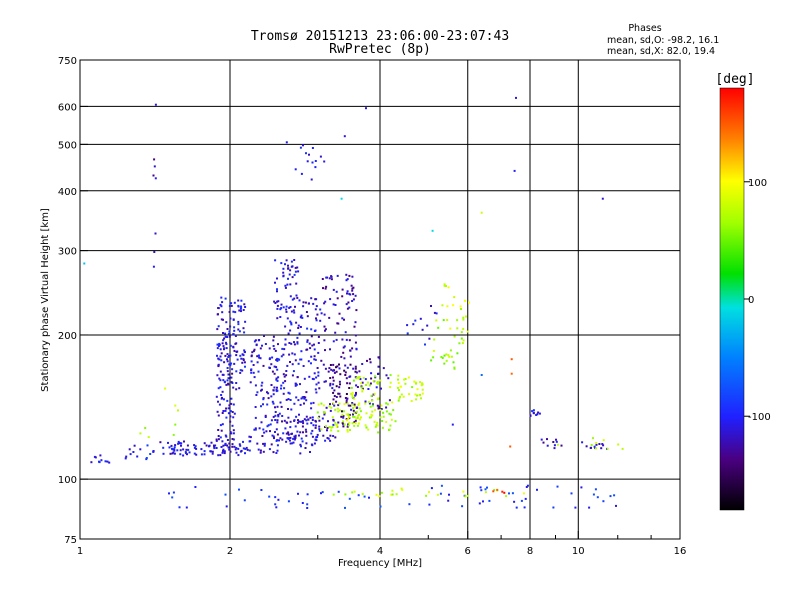  What do you see at coordinates (661, 51) in the screenshot?
I see `phases-x-stats: mean, sd,X: 82.0, 19.4` at bounding box center [661, 51].